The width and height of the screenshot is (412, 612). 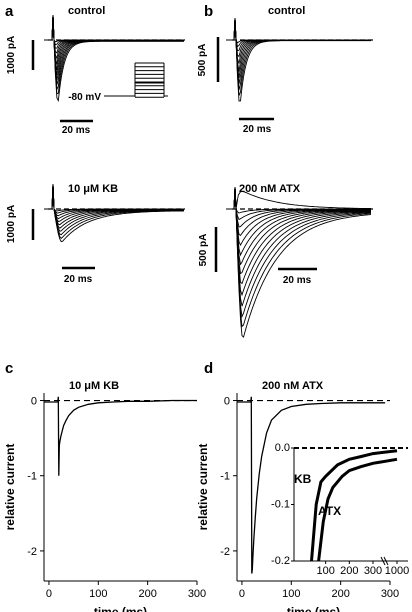 I want to click on panel-a-title-top: control, so click(x=86, y=11).